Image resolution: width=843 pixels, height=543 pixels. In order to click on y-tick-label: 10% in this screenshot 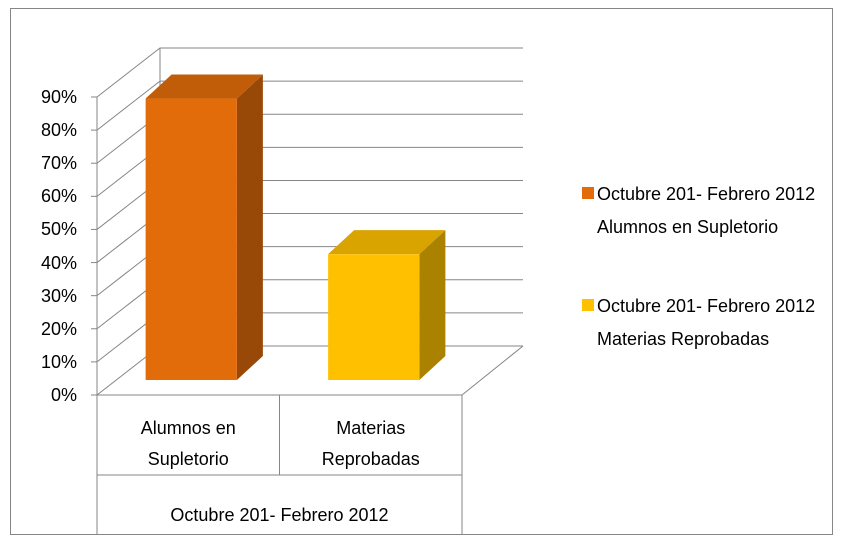, I will do `click(58, 361)`.